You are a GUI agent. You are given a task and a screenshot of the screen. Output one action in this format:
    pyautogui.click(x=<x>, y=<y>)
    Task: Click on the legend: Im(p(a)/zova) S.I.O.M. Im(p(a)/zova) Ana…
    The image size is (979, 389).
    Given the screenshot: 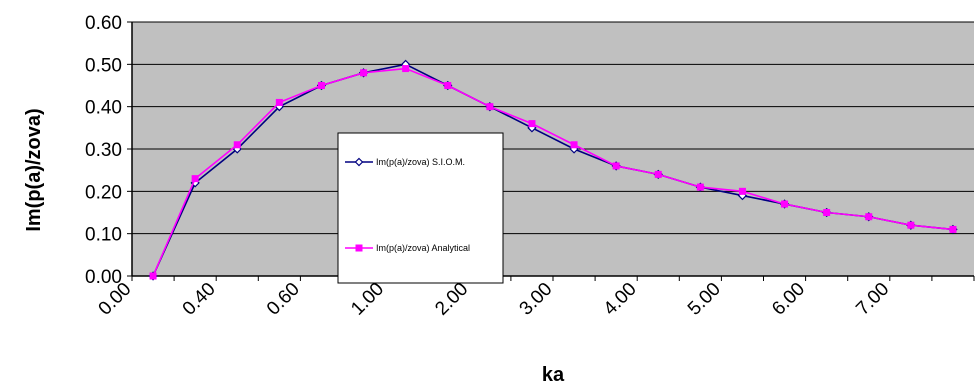 What is the action you would take?
    pyautogui.click(x=420, y=208)
    